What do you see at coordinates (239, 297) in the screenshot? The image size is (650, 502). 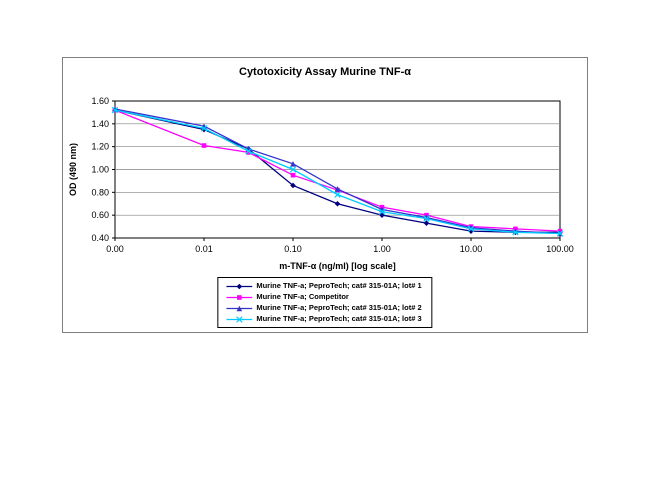 I see `legend-marker-square` at bounding box center [239, 297].